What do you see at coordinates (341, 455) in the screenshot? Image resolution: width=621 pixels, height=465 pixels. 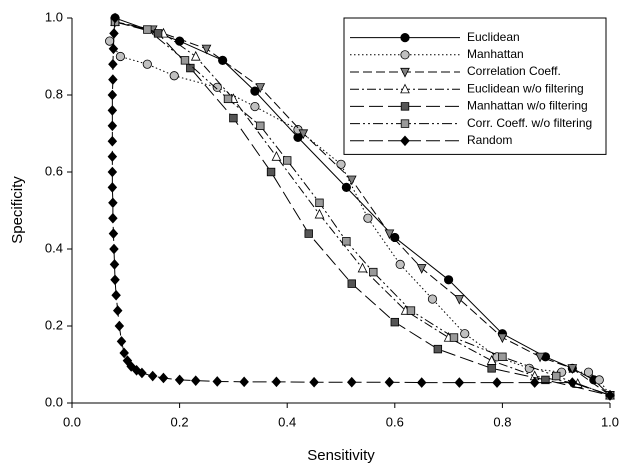 I see `x-axis-title: Sensitivity` at bounding box center [341, 455].